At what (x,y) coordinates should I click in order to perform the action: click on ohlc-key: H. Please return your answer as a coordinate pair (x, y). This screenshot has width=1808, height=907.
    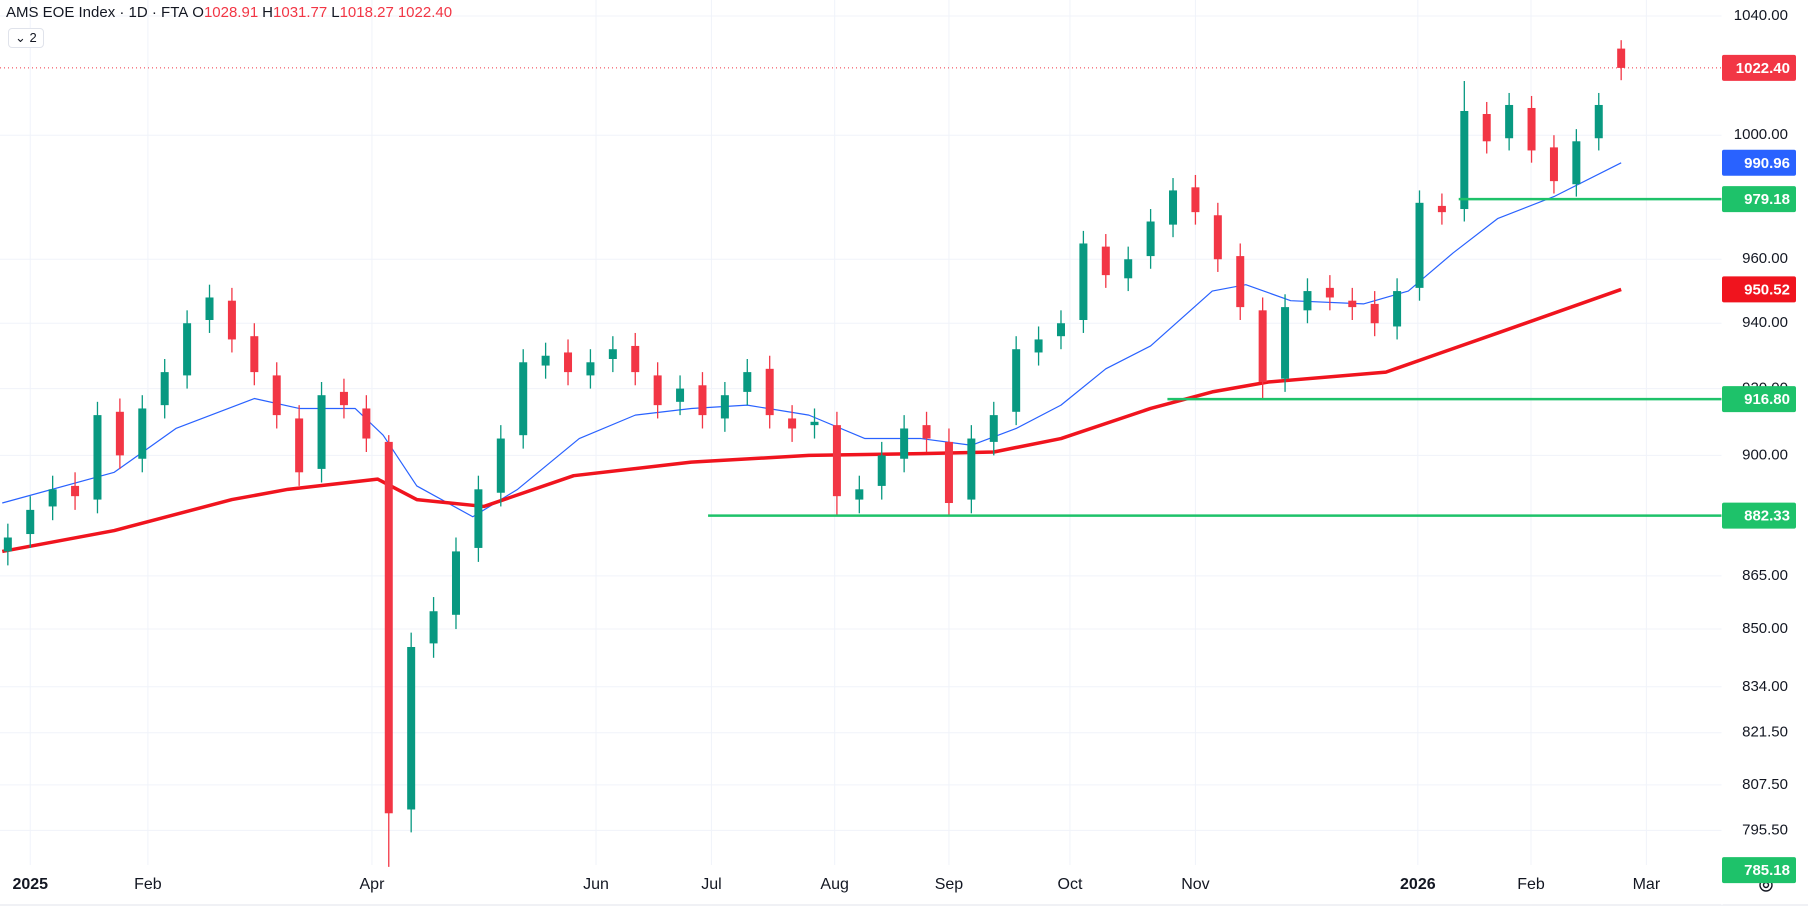
    Looking at the image, I should click on (268, 12).